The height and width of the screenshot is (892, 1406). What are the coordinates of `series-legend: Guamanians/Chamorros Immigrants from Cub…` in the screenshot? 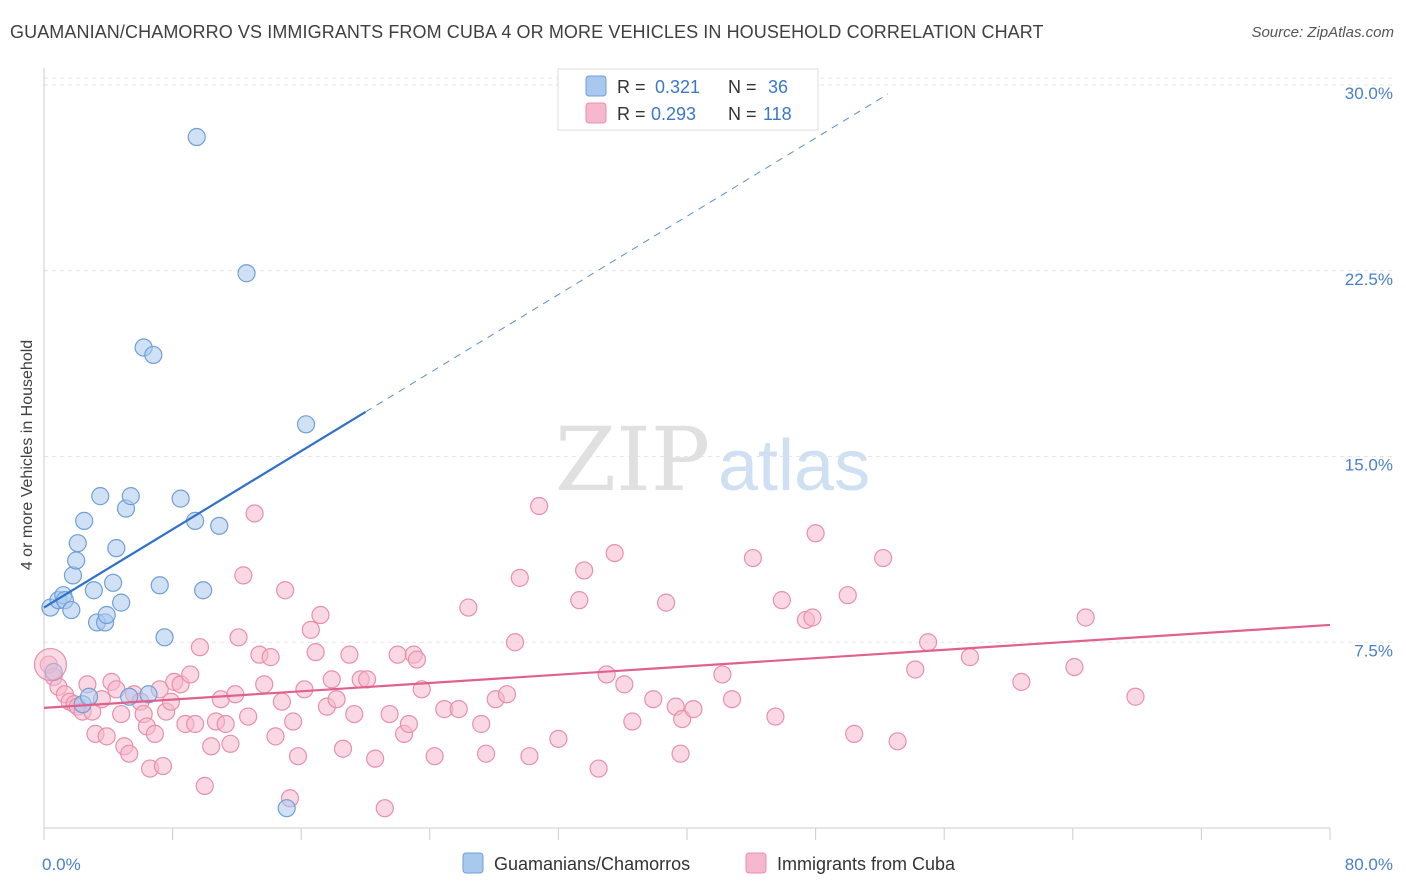 It's located at (709, 863).